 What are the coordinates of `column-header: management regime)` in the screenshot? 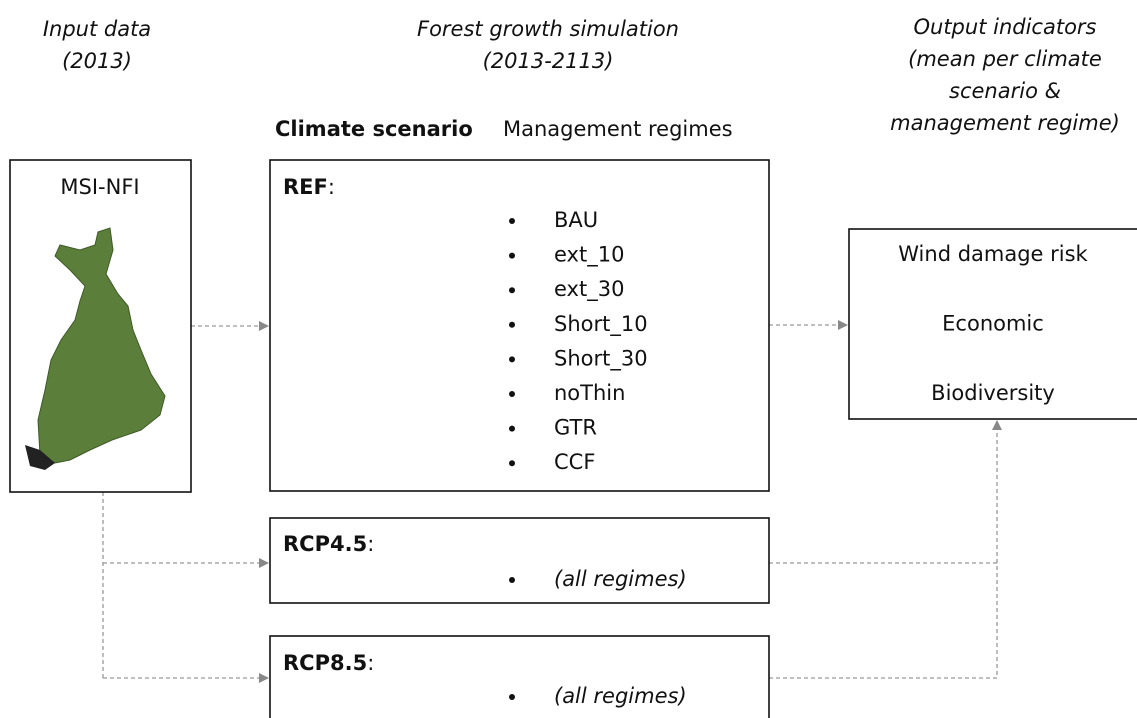 It's located at (1005, 123).